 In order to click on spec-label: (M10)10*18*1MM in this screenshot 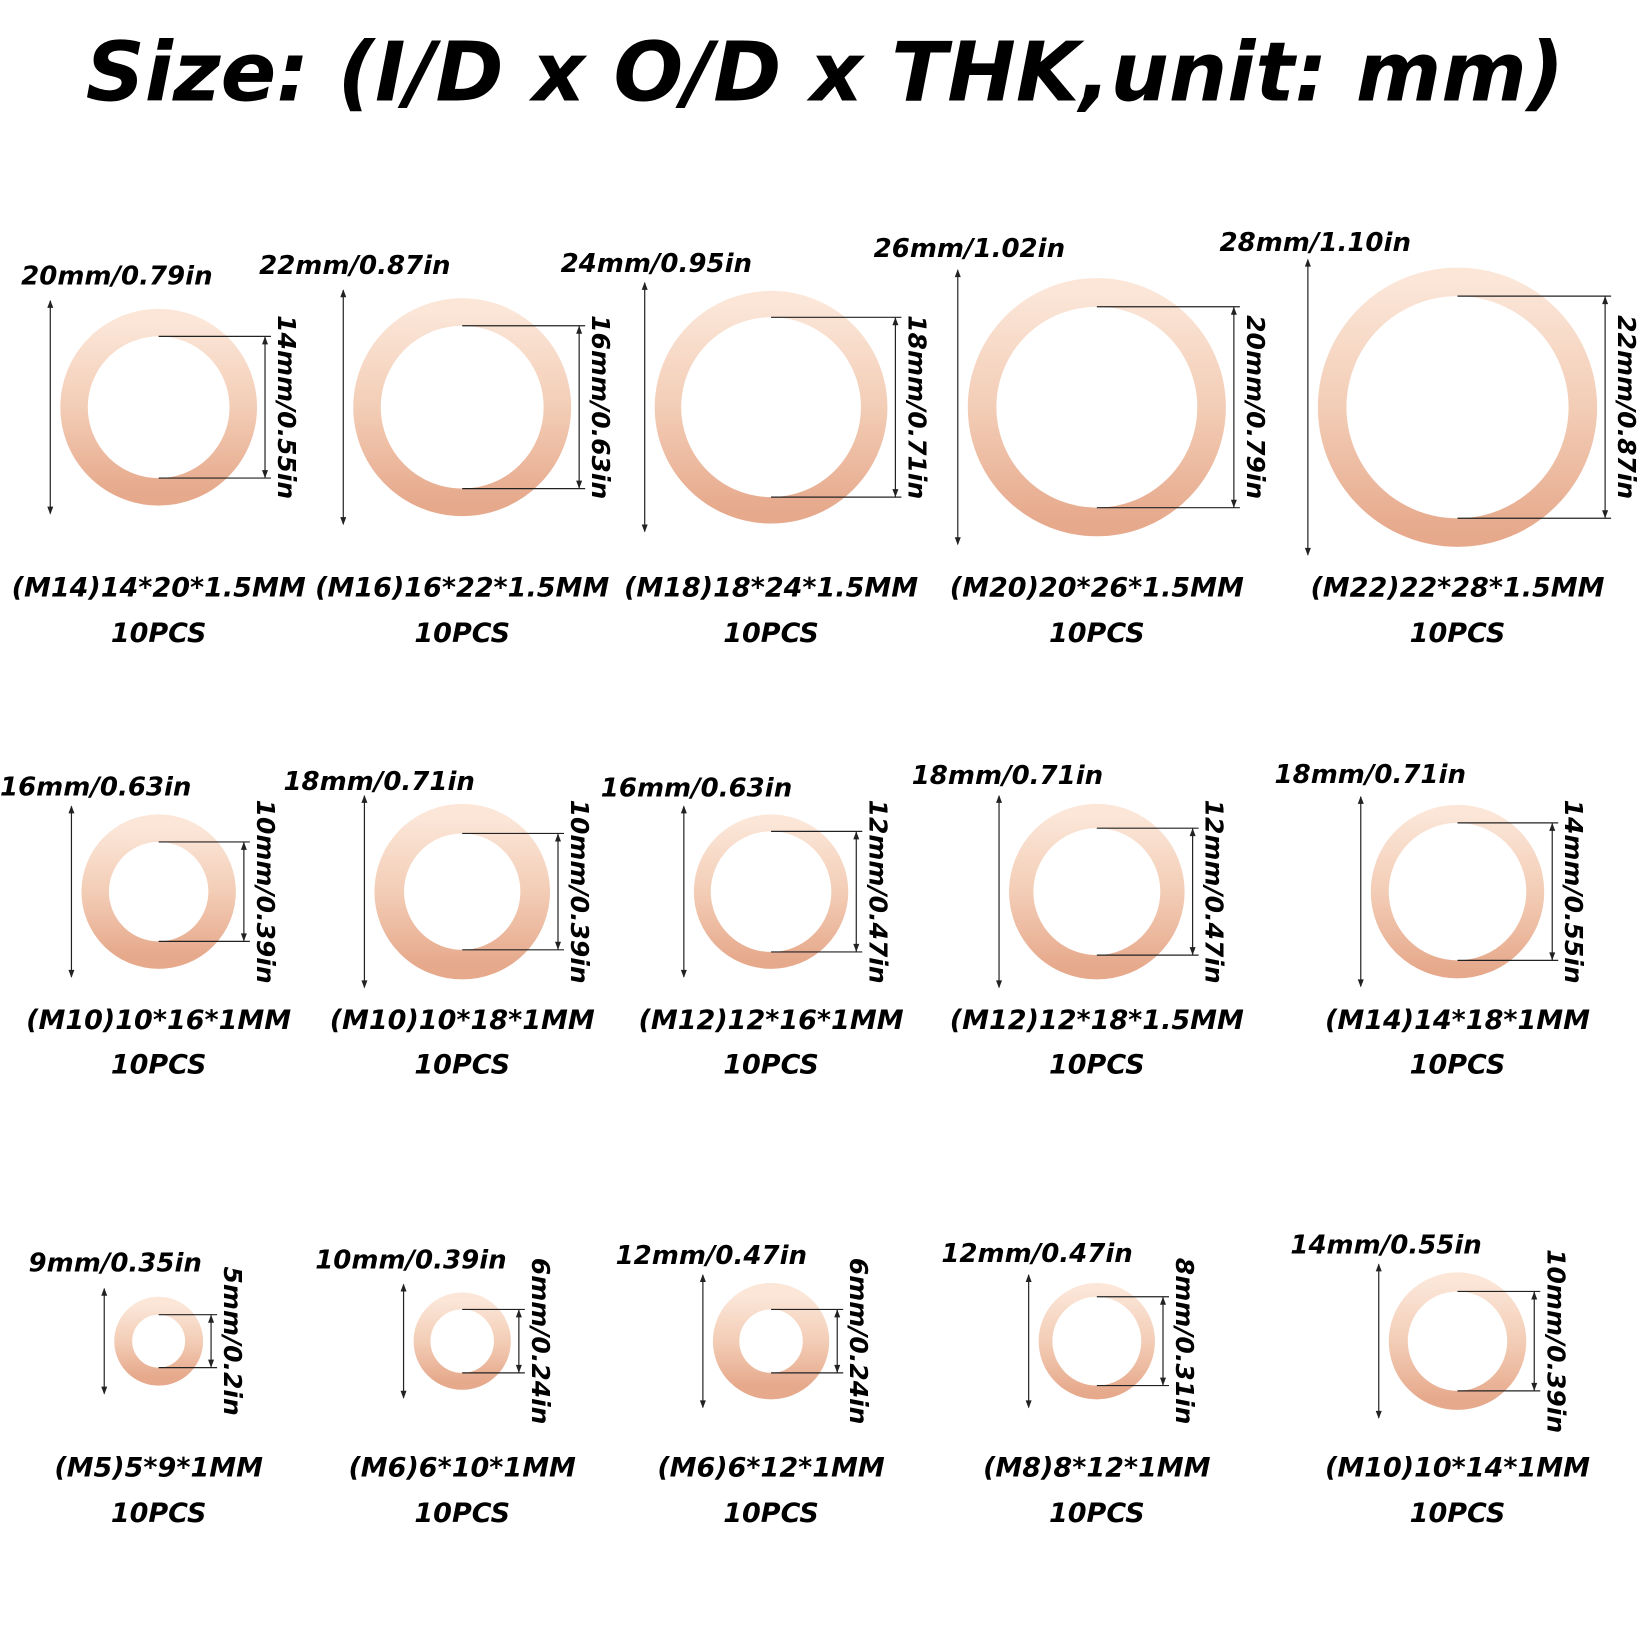, I will do `click(462, 1020)`.